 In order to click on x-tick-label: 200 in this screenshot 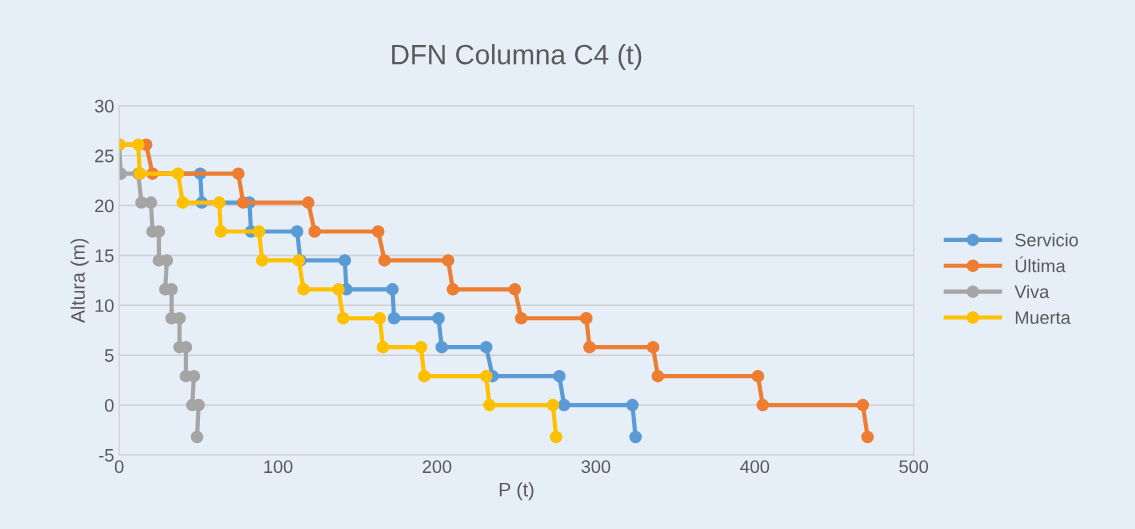, I will do `click(437, 467)`.